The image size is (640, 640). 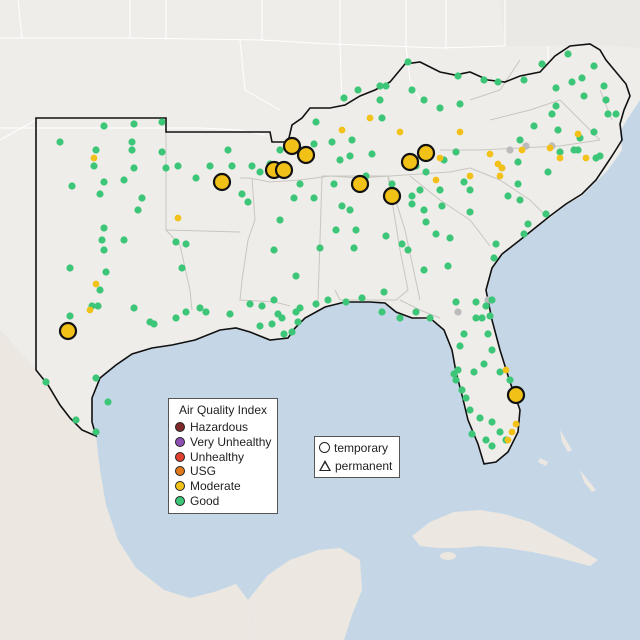 What do you see at coordinates (510, 150) in the screenshot?
I see `site-marker-inactive` at bounding box center [510, 150].